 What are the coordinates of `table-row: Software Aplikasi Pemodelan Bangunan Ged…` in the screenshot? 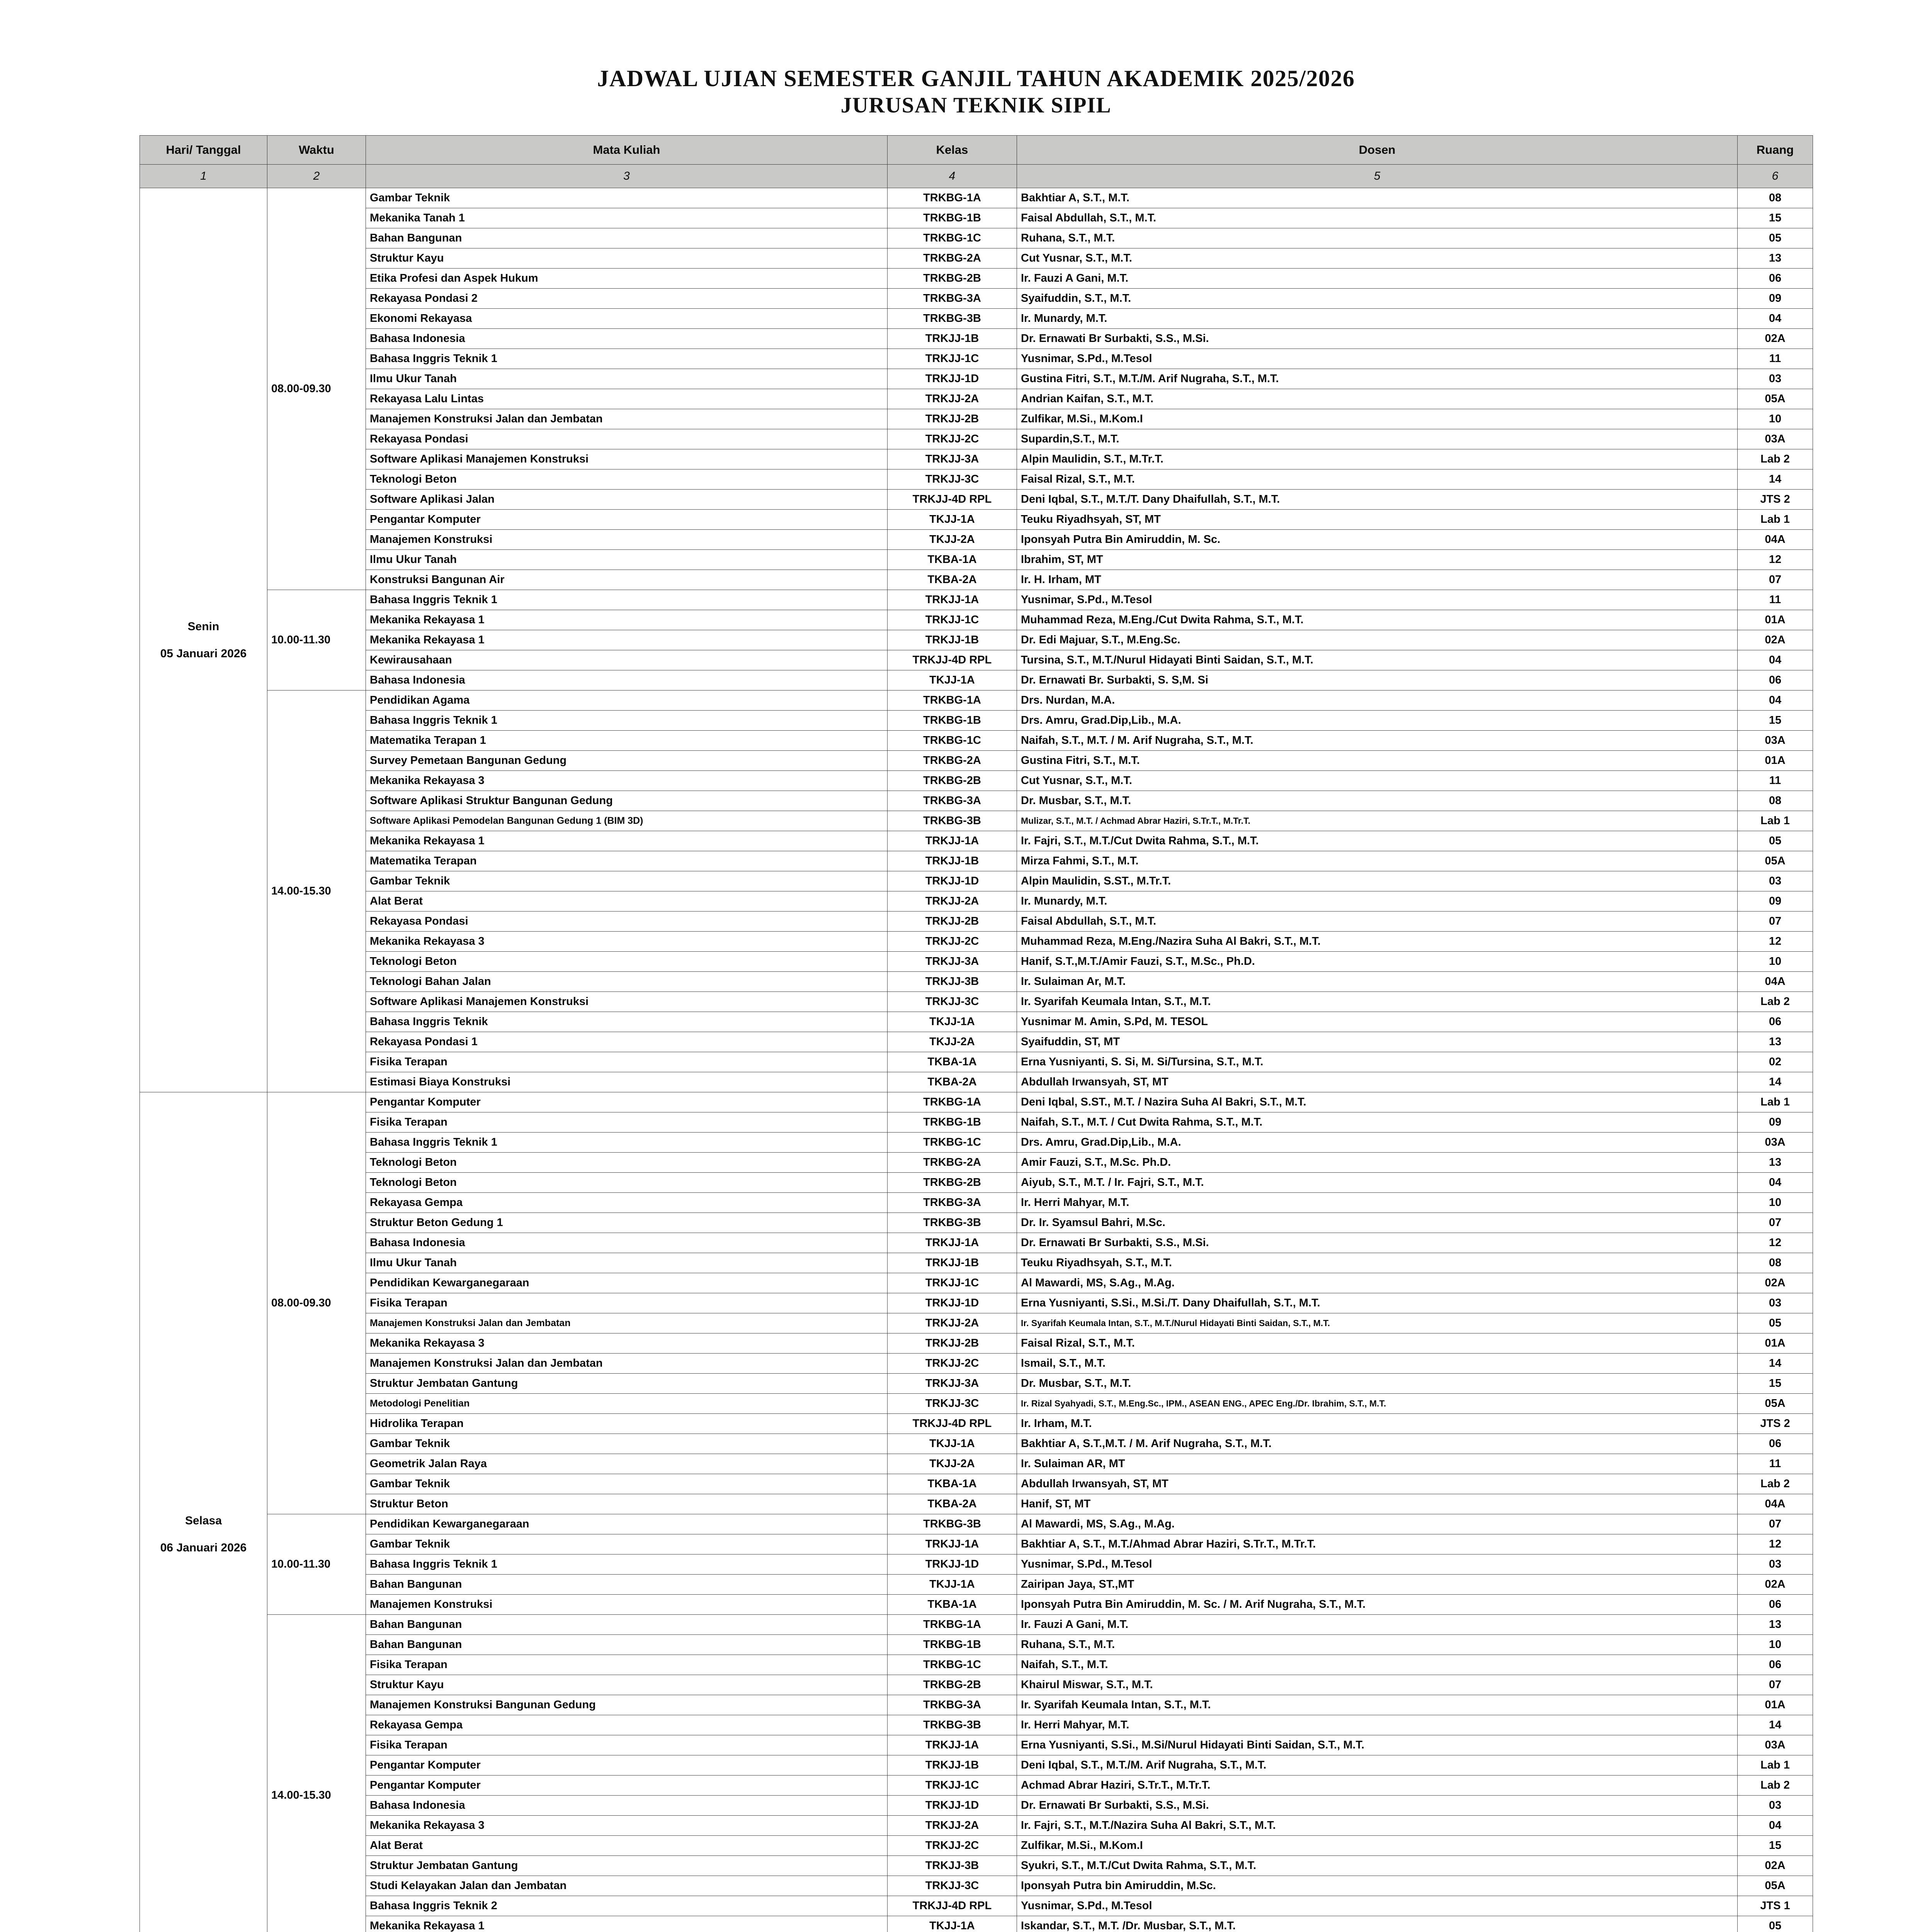 It's located at (977, 821).